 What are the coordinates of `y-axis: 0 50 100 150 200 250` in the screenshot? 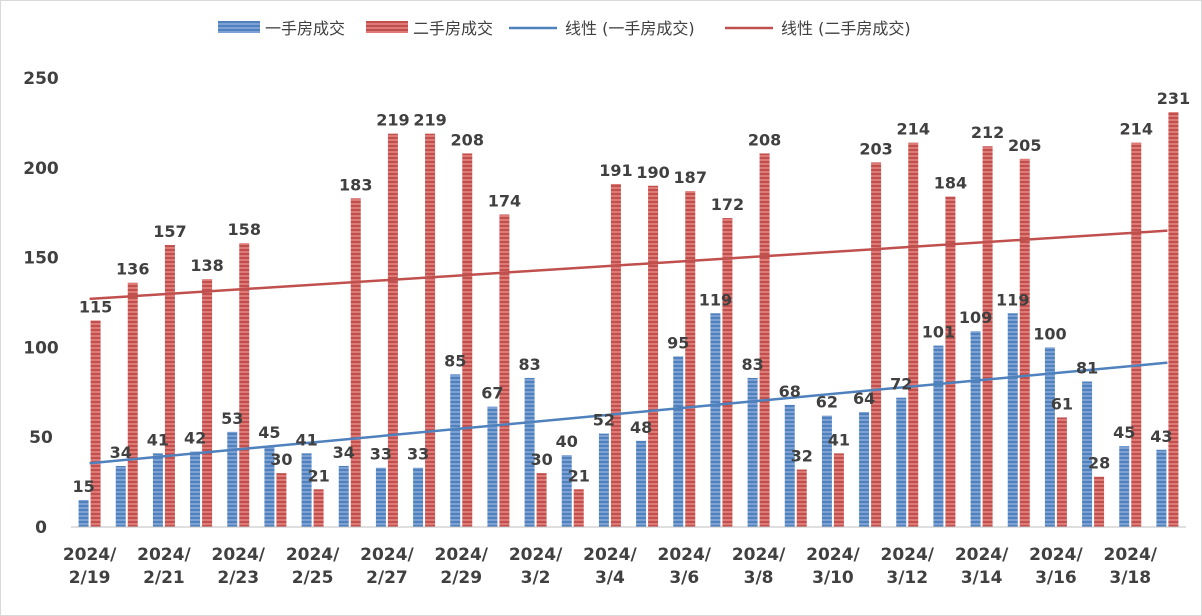 It's located at (41, 303).